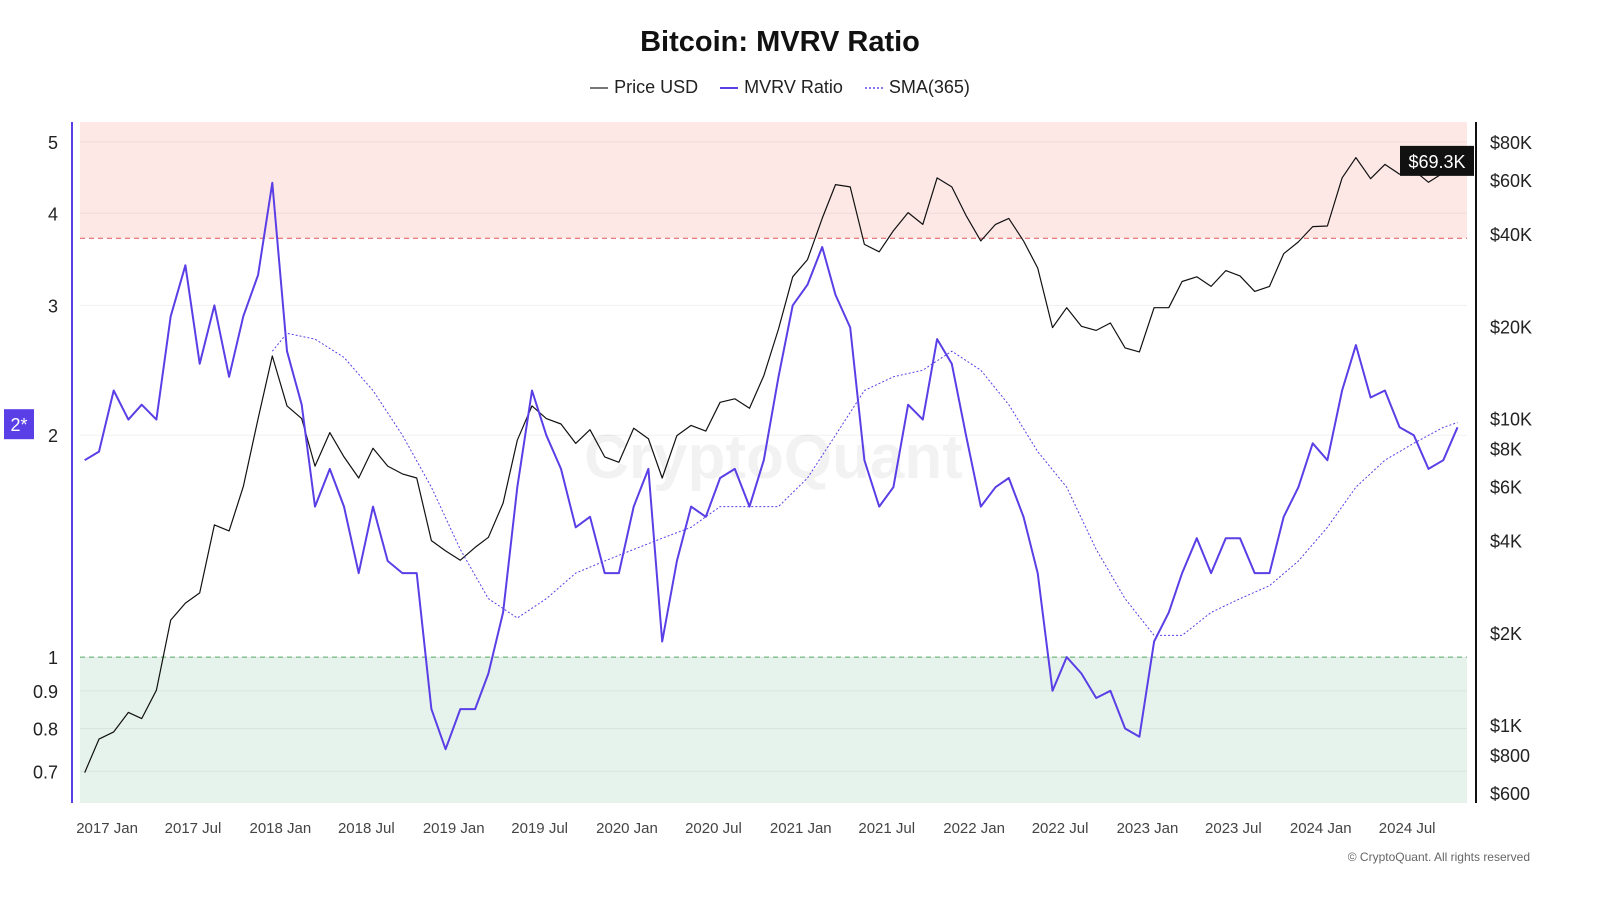  I want to click on legend-item-mvrv: MVRV Ratio, so click(781, 87).